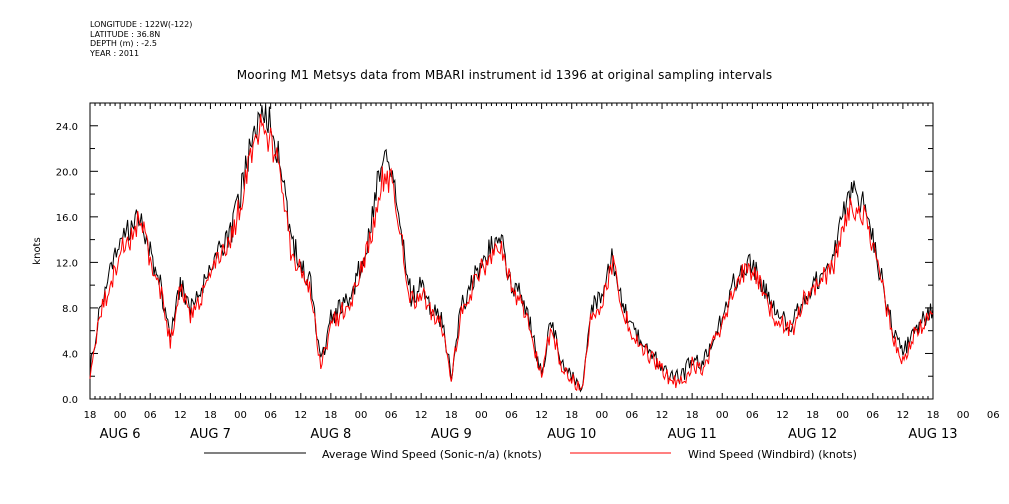 This screenshot has height=504, width=1009. What do you see at coordinates (115, 53) in the screenshot?
I see `year-text: YEAR : 2011` at bounding box center [115, 53].